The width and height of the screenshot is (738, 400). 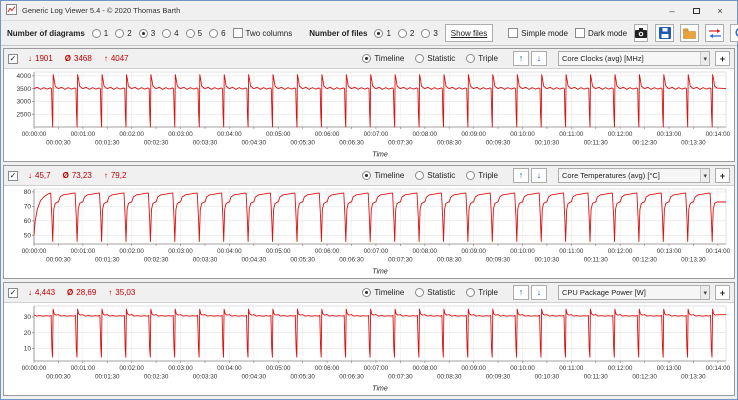 What do you see at coordinates (538, 33) in the screenshot?
I see `simple-mode-checkbox: Simple mode` at bounding box center [538, 33].